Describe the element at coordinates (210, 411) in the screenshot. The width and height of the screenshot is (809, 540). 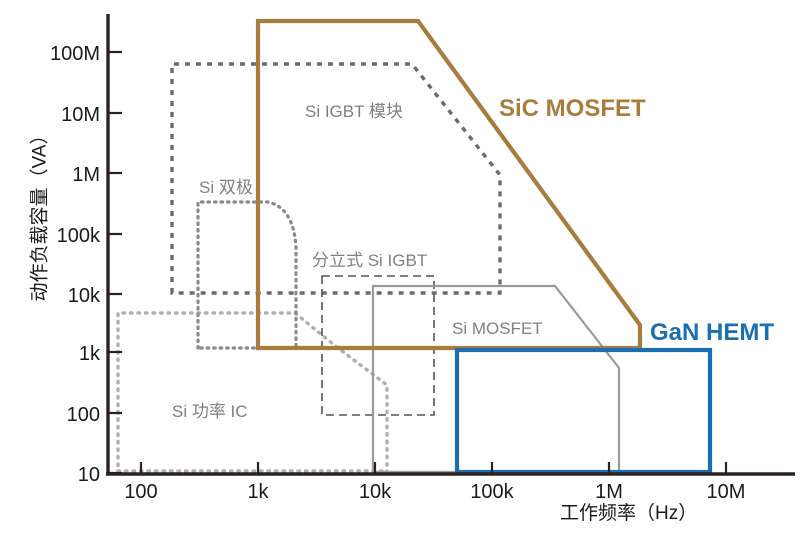
I see `region-label-si-power-ic: Si 功率 IC` at that location.